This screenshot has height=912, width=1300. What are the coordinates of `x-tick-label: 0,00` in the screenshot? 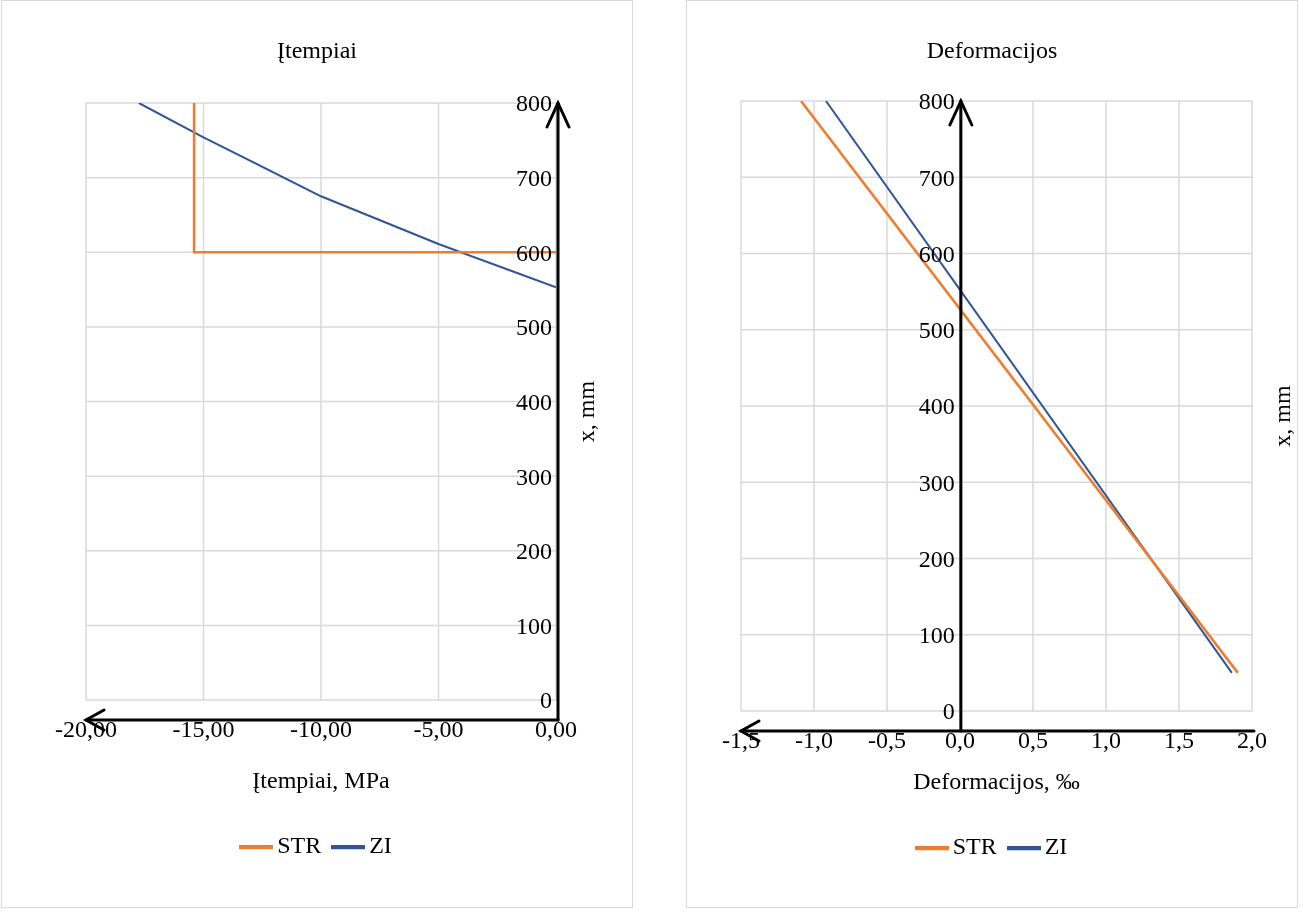 It's located at (556, 729).